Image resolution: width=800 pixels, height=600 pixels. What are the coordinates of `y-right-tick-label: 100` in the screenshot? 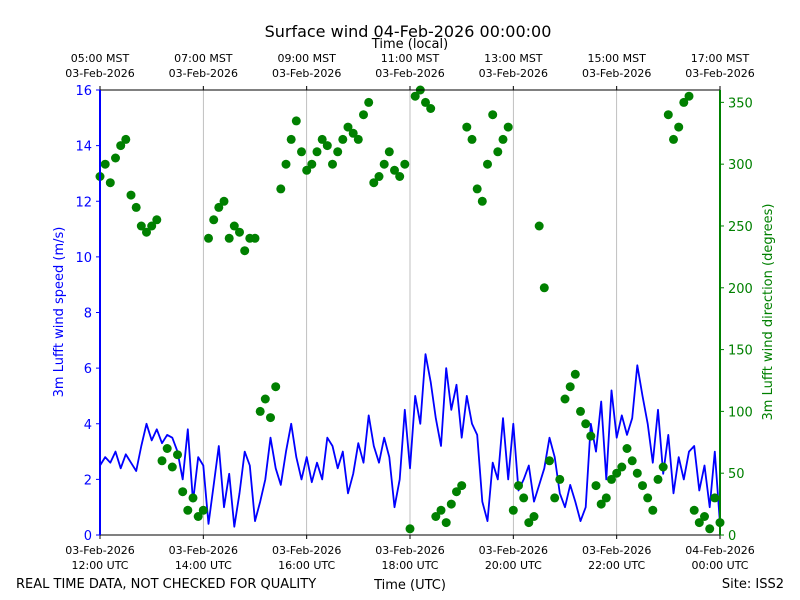 It's located at (740, 412).